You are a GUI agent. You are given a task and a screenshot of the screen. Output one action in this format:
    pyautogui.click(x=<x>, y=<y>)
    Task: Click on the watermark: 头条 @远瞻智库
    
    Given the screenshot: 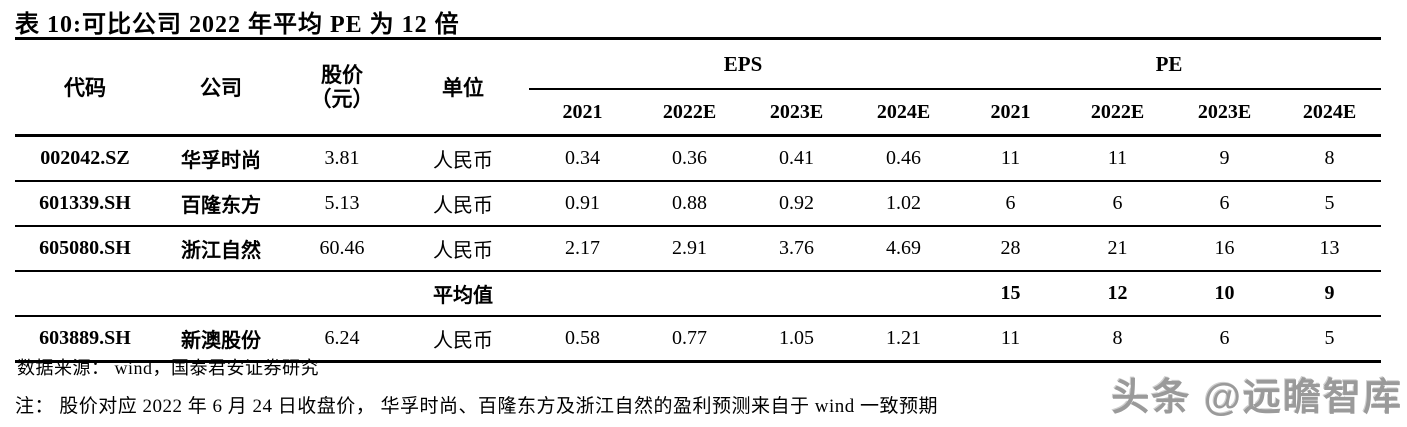 What is the action you would take?
    pyautogui.click(x=1257, y=398)
    